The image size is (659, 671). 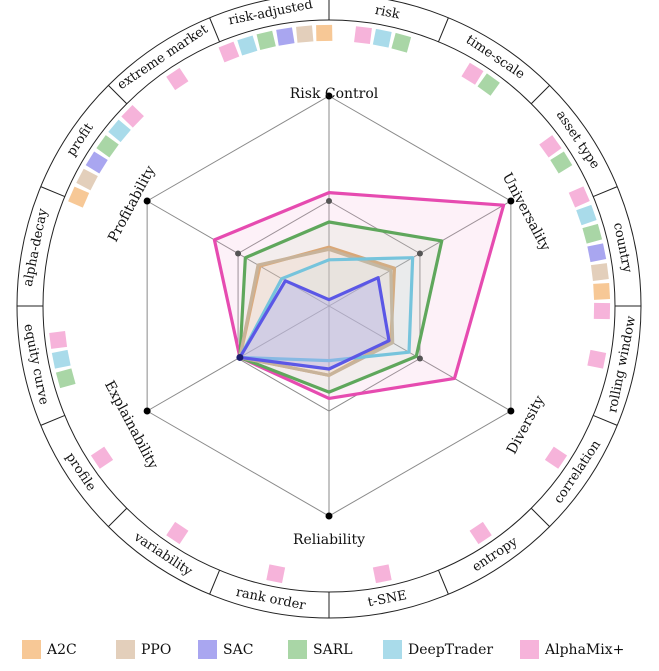 I want to click on legend-label-ppo: PPO, so click(x=156, y=650).